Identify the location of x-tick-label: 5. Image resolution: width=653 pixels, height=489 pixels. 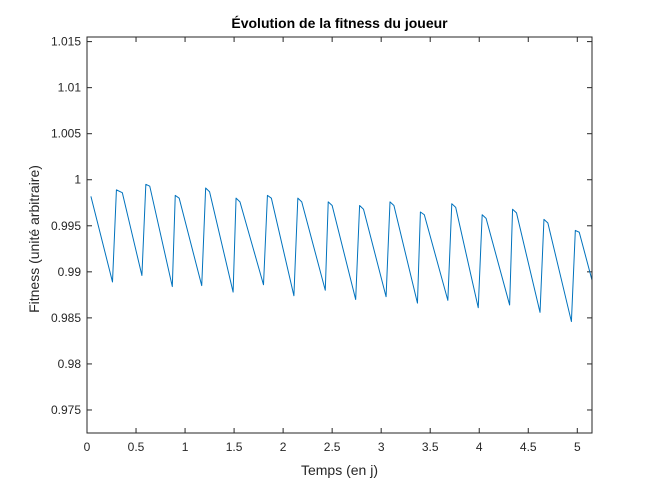
(577, 447).